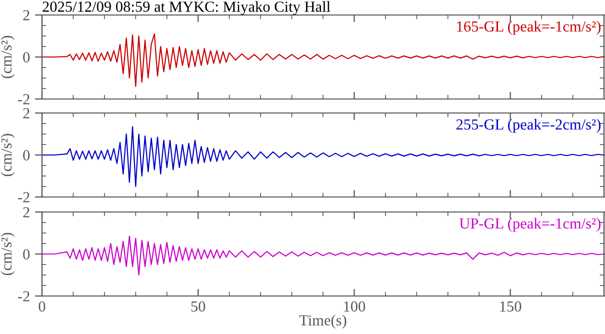  What do you see at coordinates (42, 306) in the screenshot?
I see `x-tick-label: 0` at bounding box center [42, 306].